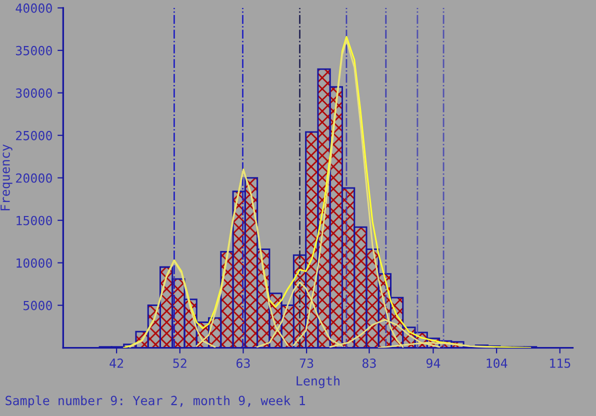 The height and width of the screenshot is (416, 596). Describe the element at coordinates (179, 363) in the screenshot. I see `x-tick-label: 52` at that location.